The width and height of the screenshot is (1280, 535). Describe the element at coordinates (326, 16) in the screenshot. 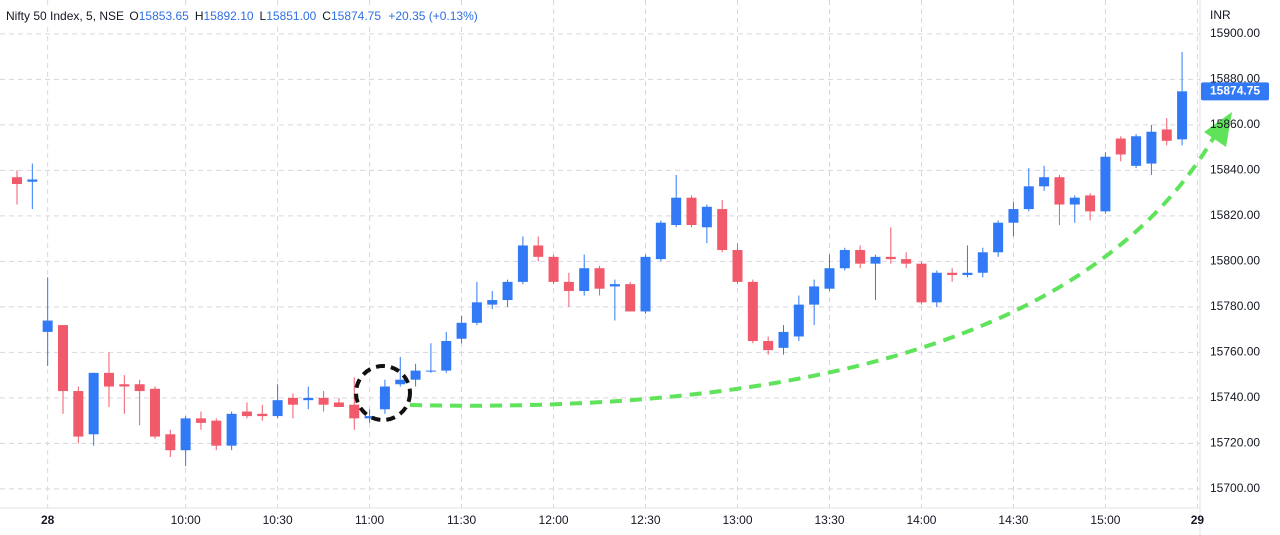

I see `ohlc-key: C` at that location.